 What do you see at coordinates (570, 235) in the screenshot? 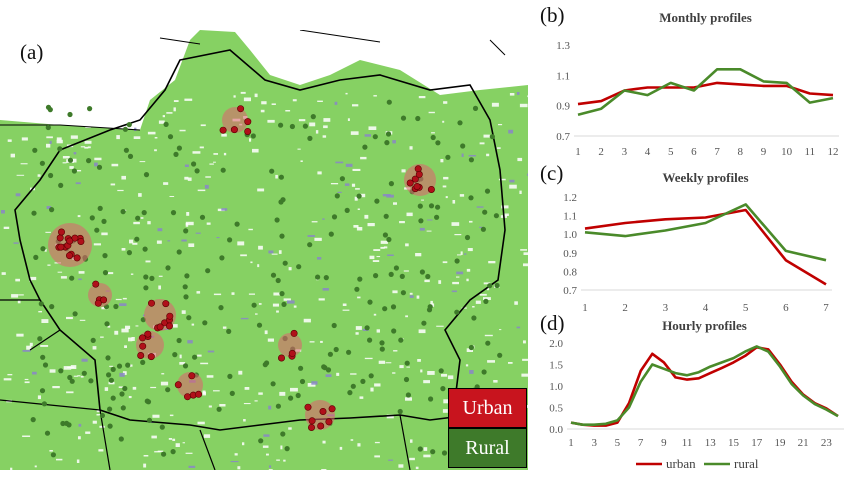
I see `y-tick-label: 1.0` at bounding box center [570, 235].